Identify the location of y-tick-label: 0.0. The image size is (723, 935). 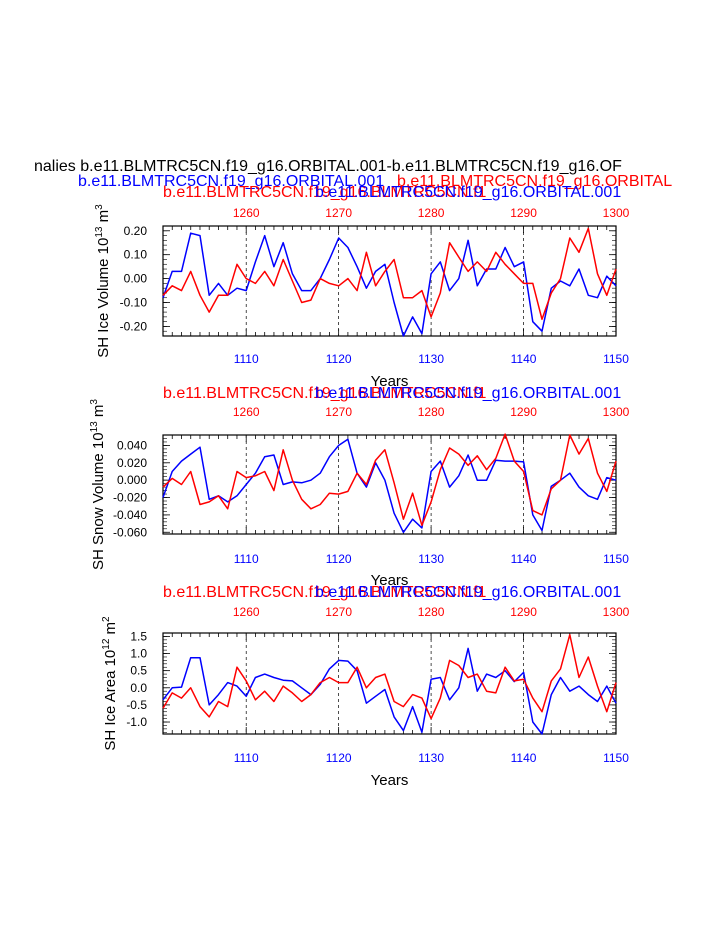
(138, 688).